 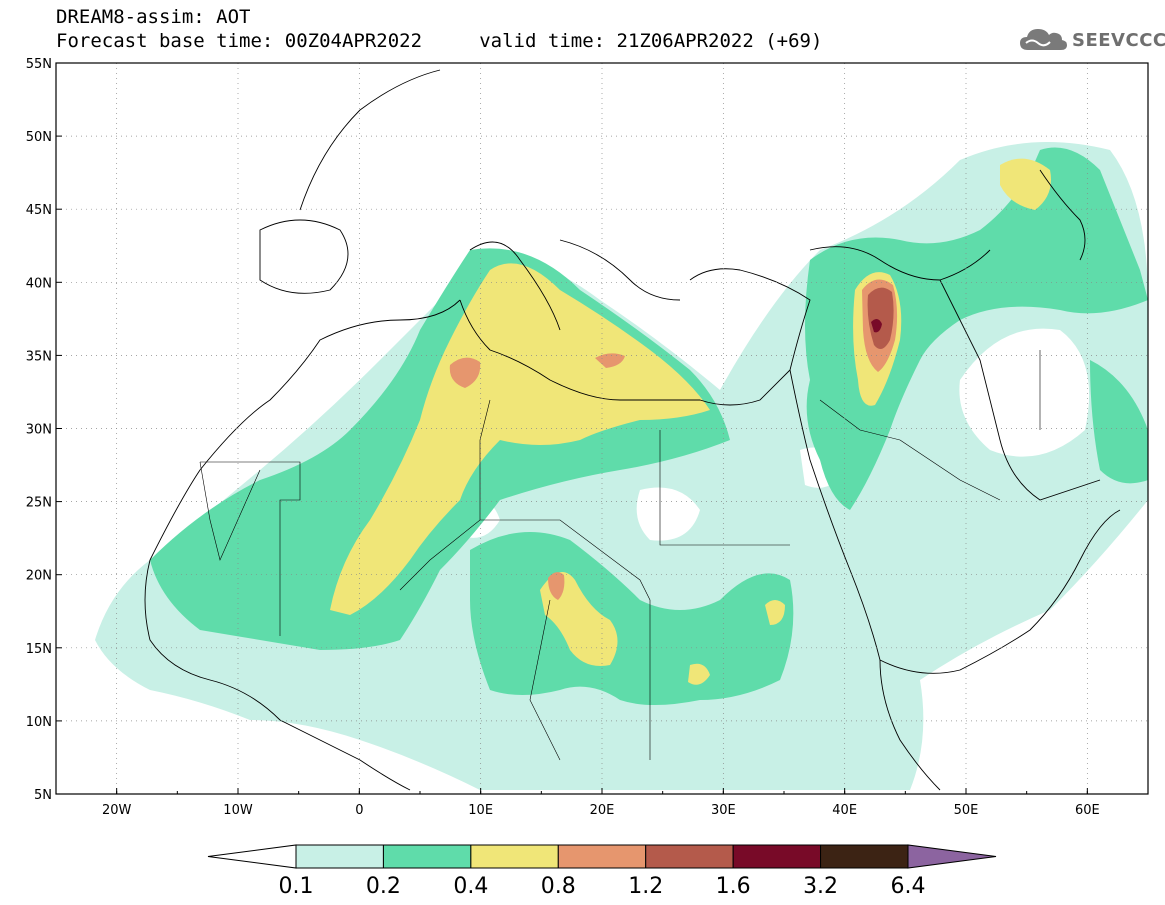 I want to click on lon-tick-label: 60E, so click(x=1087, y=810).